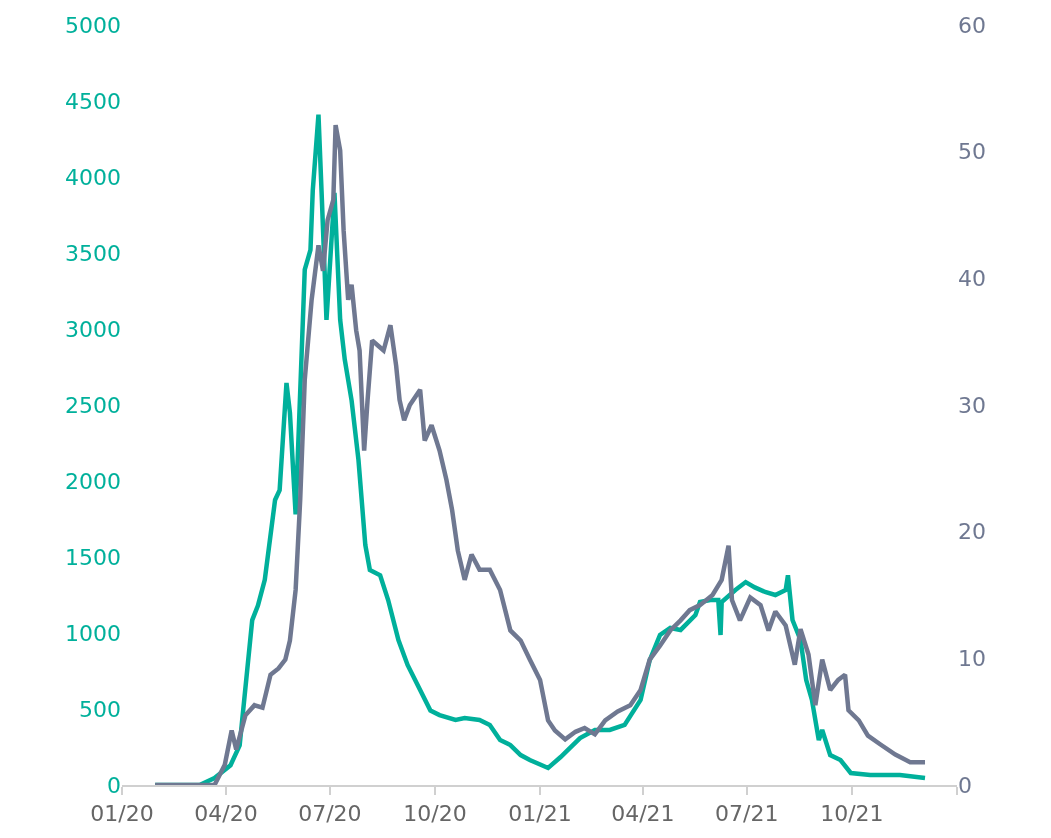 This screenshot has height=838, width=1051. I want to click on x-tick-label: 10/20, so click(435, 814).